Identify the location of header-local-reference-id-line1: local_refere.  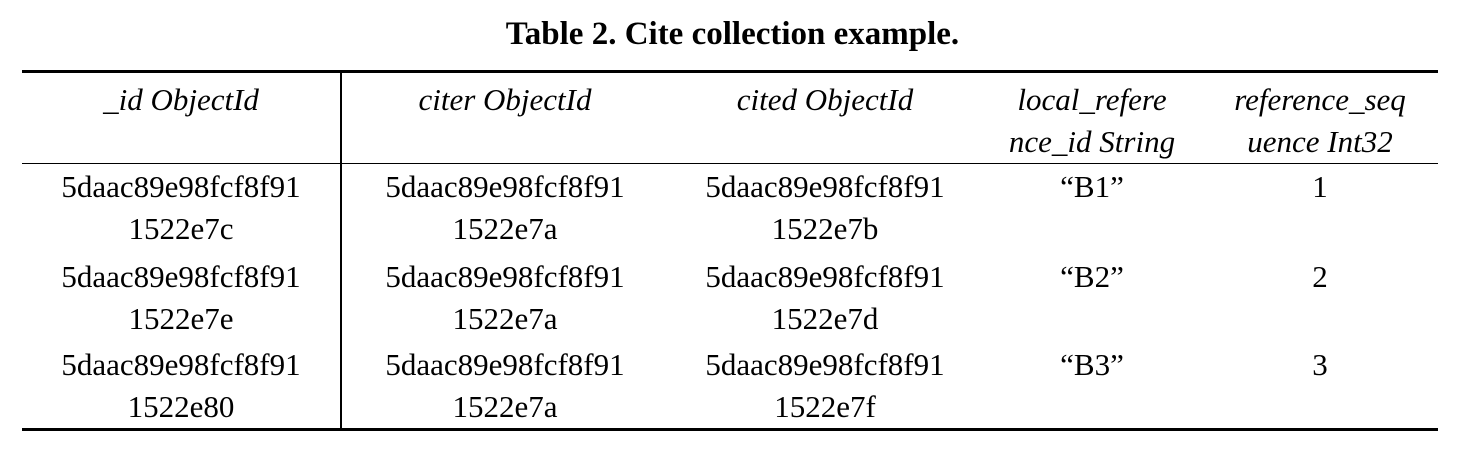
(1092, 99).